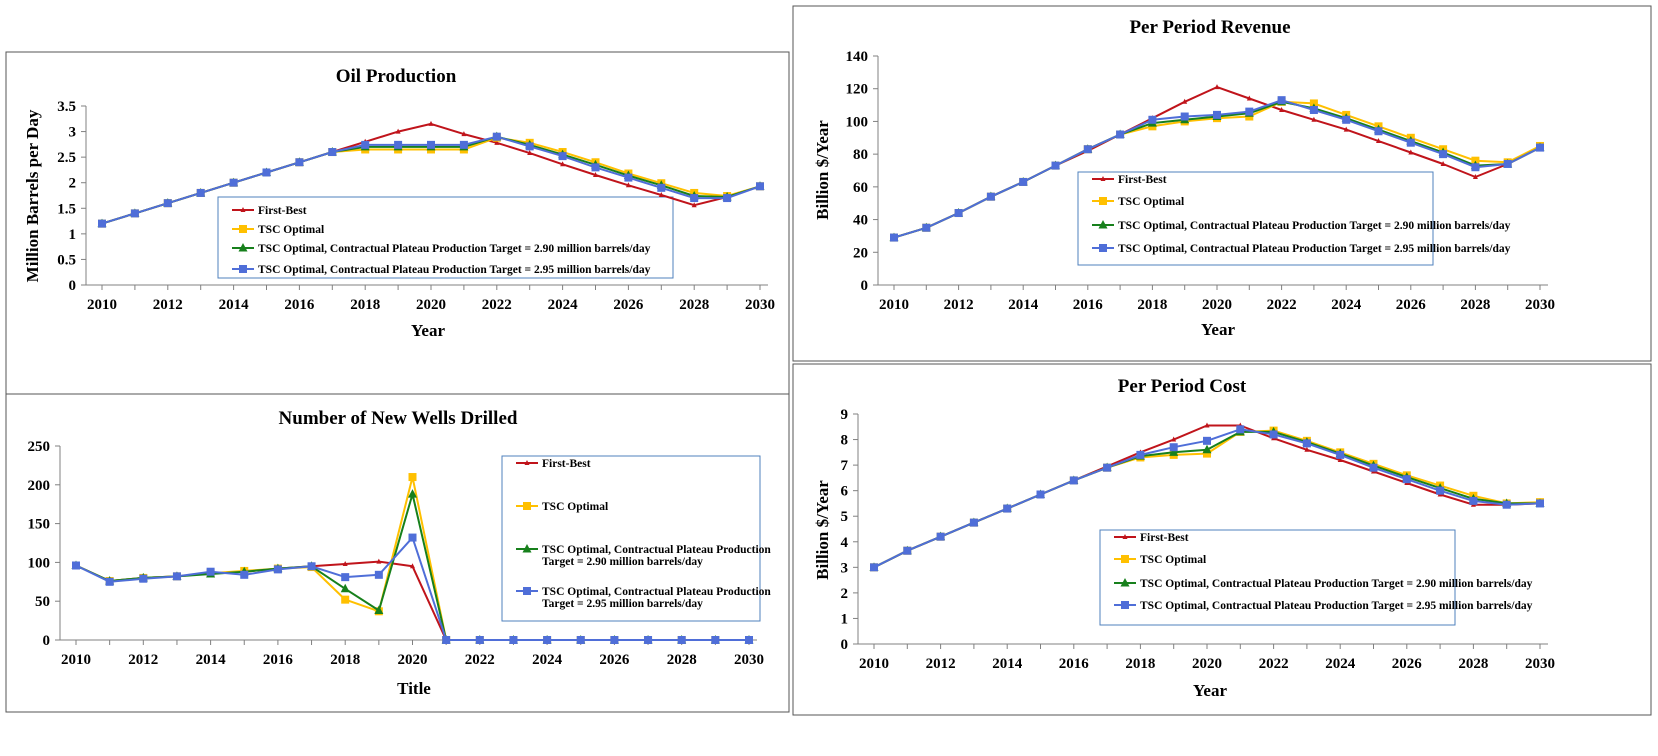 Image resolution: width=1658 pixels, height=756 pixels. What do you see at coordinates (822, 530) in the screenshot?
I see `y-axis-label: Billion $/Year` at bounding box center [822, 530].